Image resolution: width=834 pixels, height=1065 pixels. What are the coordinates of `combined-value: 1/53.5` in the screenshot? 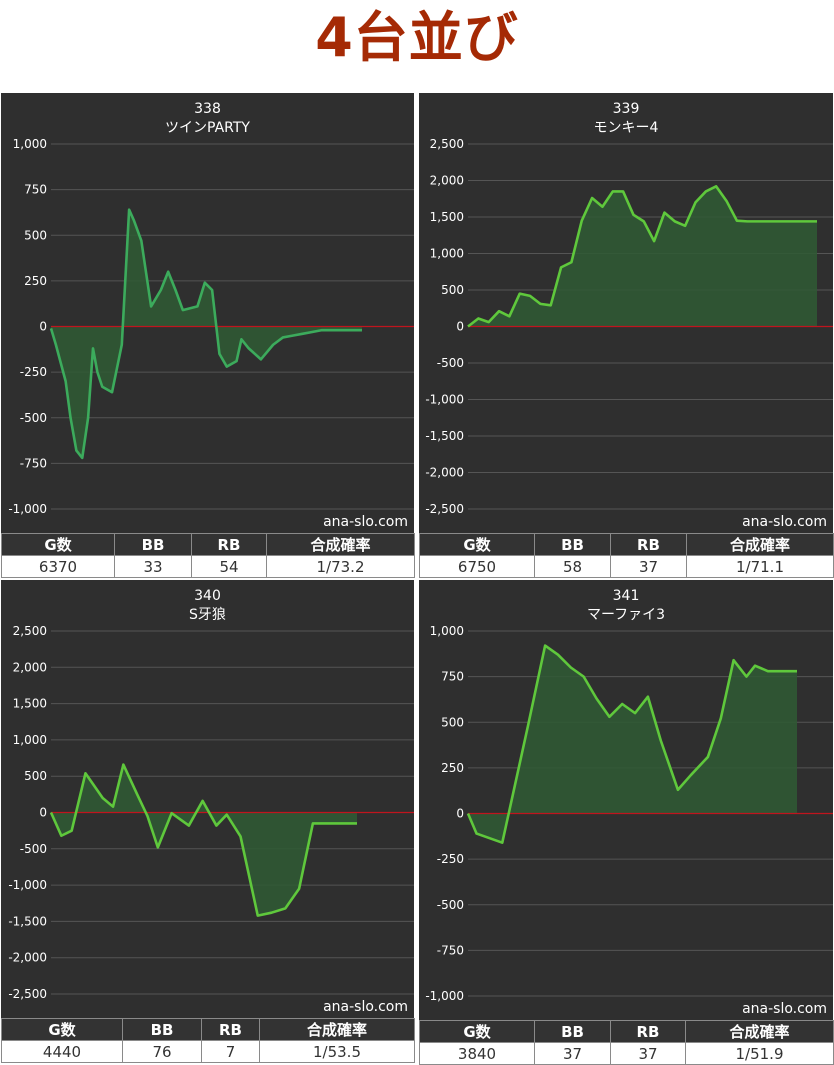 It's located at (337, 1051).